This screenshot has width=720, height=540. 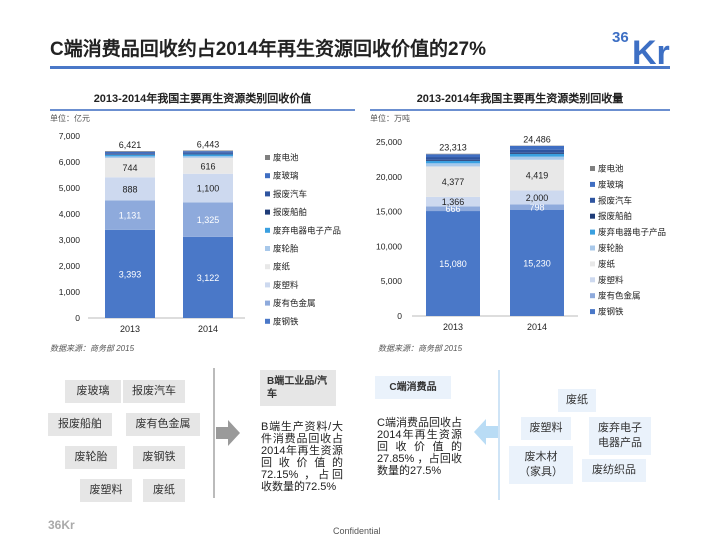 I want to click on data-label: 1,325, so click(x=208, y=220).